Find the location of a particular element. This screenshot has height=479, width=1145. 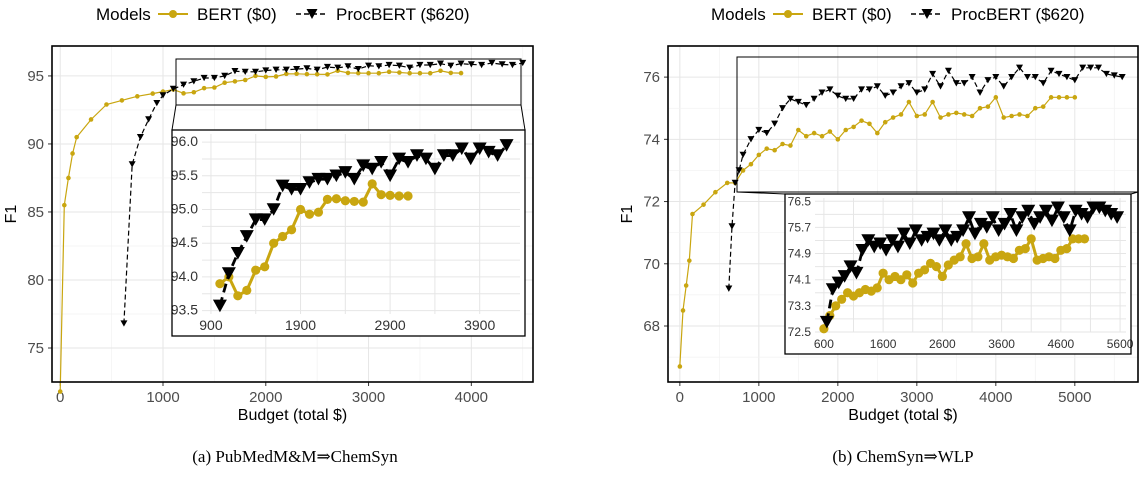

zoom-connector-left is located at coordinates (761, 193).